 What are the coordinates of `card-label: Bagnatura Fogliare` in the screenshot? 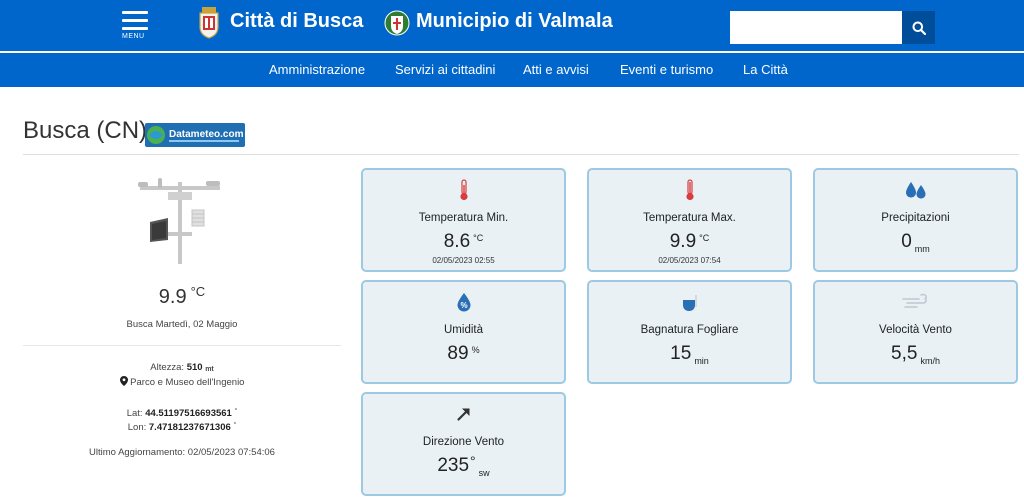 It's located at (689, 330).